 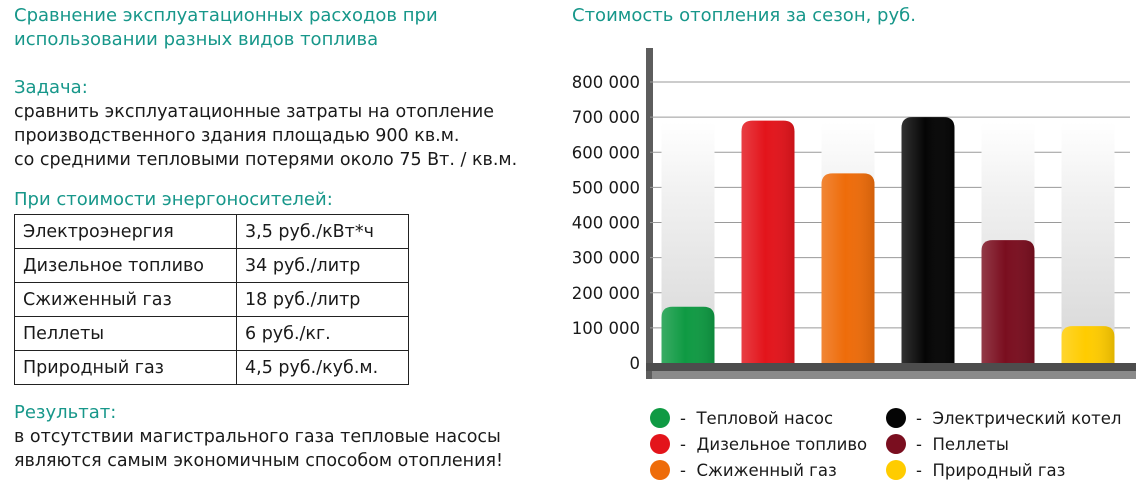 I want to click on legend-item: - Тепловой насос, so click(x=741, y=418).